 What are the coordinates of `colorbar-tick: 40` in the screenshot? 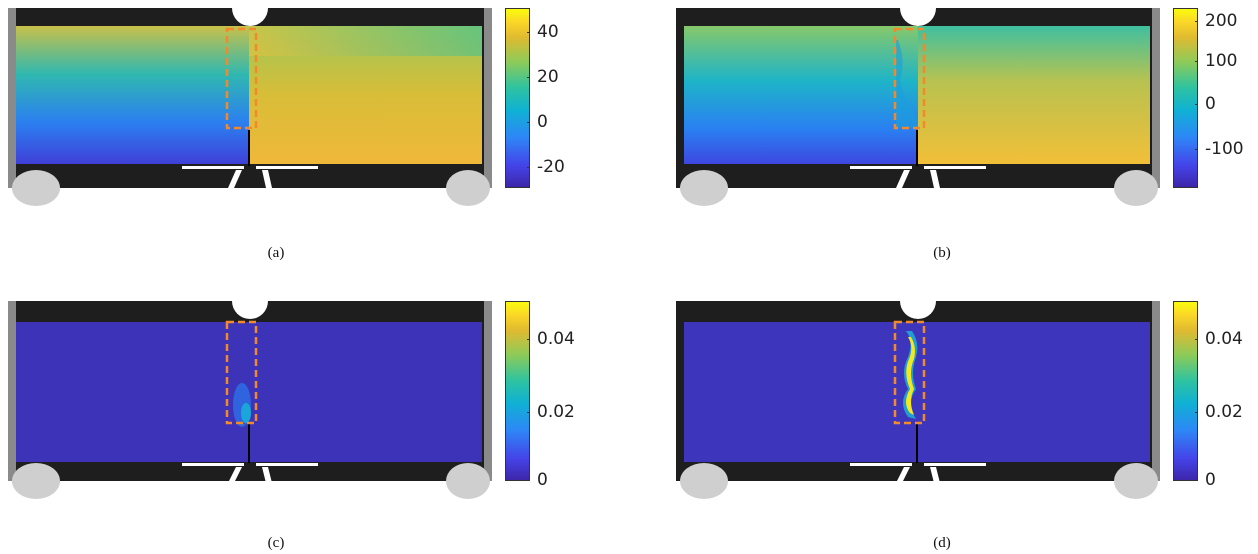 It's located at (548, 32).